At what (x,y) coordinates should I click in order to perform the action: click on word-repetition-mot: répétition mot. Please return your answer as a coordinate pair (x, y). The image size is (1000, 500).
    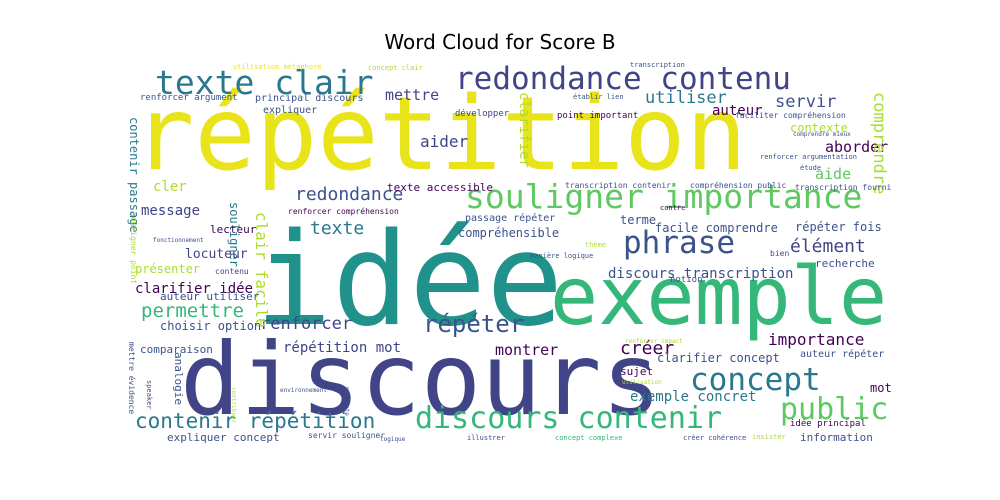
    Looking at the image, I should click on (342, 348).